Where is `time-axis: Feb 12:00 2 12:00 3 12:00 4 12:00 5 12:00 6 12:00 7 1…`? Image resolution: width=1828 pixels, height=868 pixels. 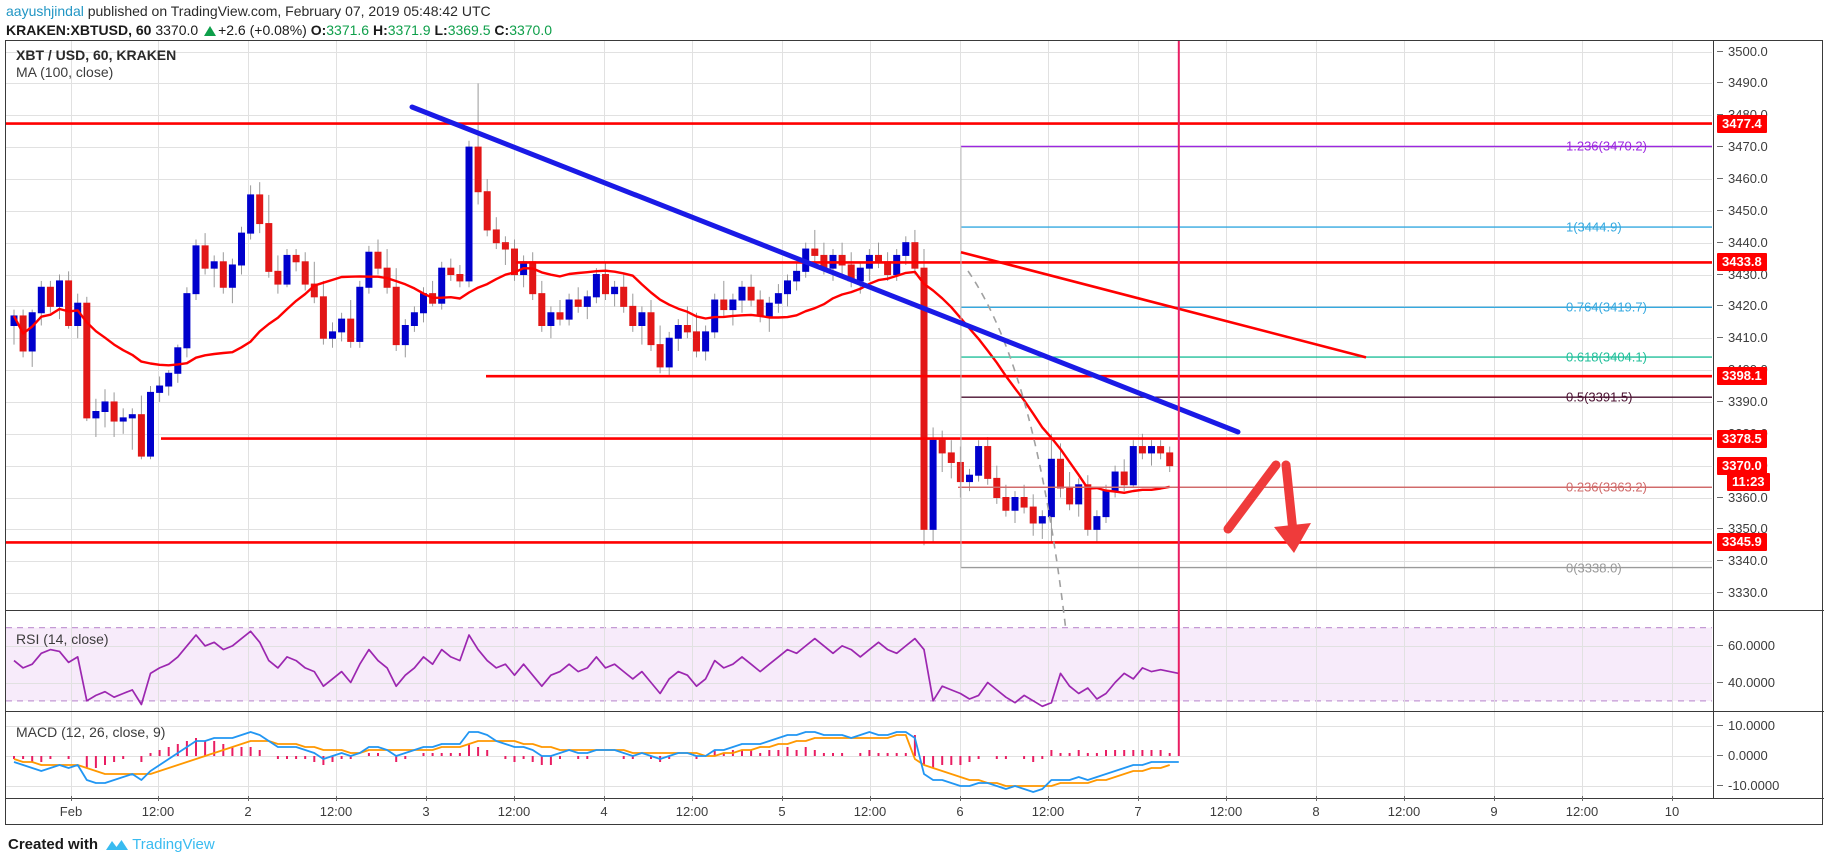 time-axis: Feb 12:00 2 12:00 3 12:00 4 12:00 5 12:00 6 12:00 7 1… is located at coordinates (914, 810).